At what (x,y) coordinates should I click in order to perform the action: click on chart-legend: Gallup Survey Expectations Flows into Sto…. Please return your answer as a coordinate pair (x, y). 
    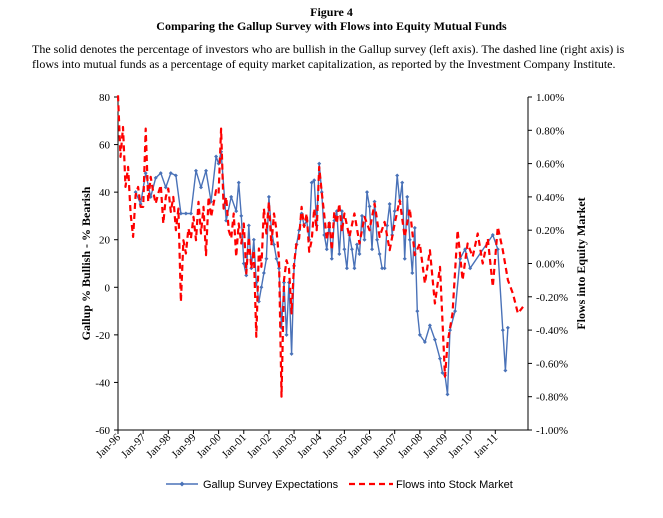
    Looking at the image, I should click on (339, 485).